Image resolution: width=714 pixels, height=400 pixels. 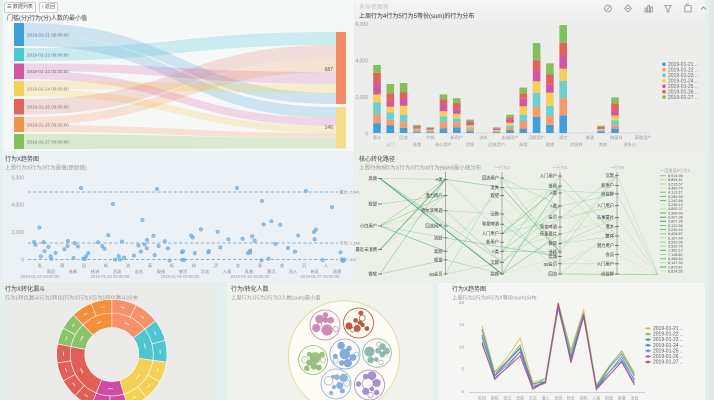 I want to click on svg-text: 平均: 1,148, so click(x=350, y=243).